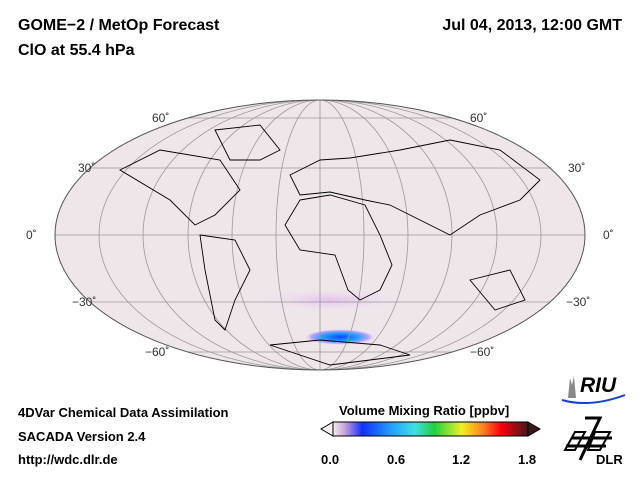 This screenshot has width=640, height=480. I want to click on subtitle: ClO at 55.4 hPa, so click(76, 50).